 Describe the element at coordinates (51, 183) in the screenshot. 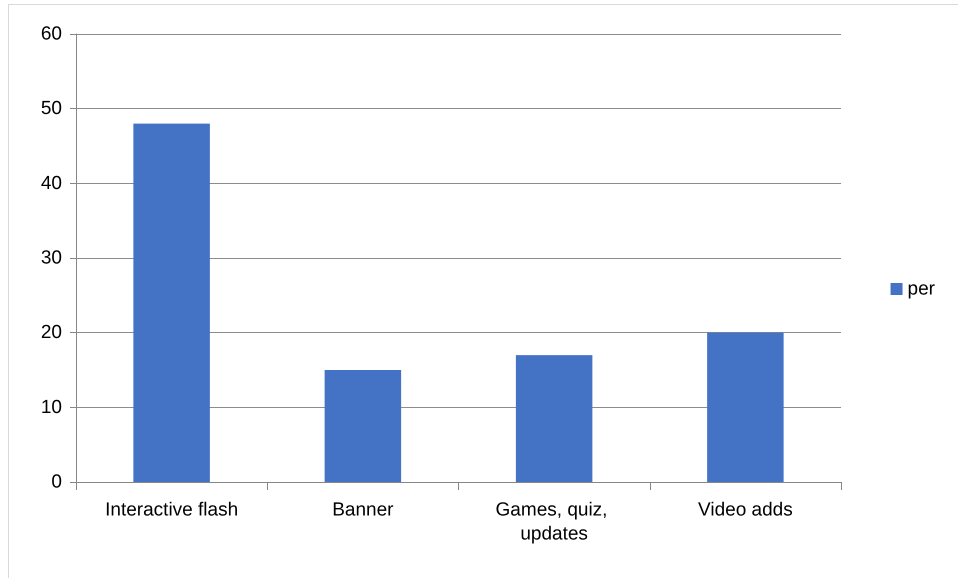

I see `y-tick-label: 40` at that location.